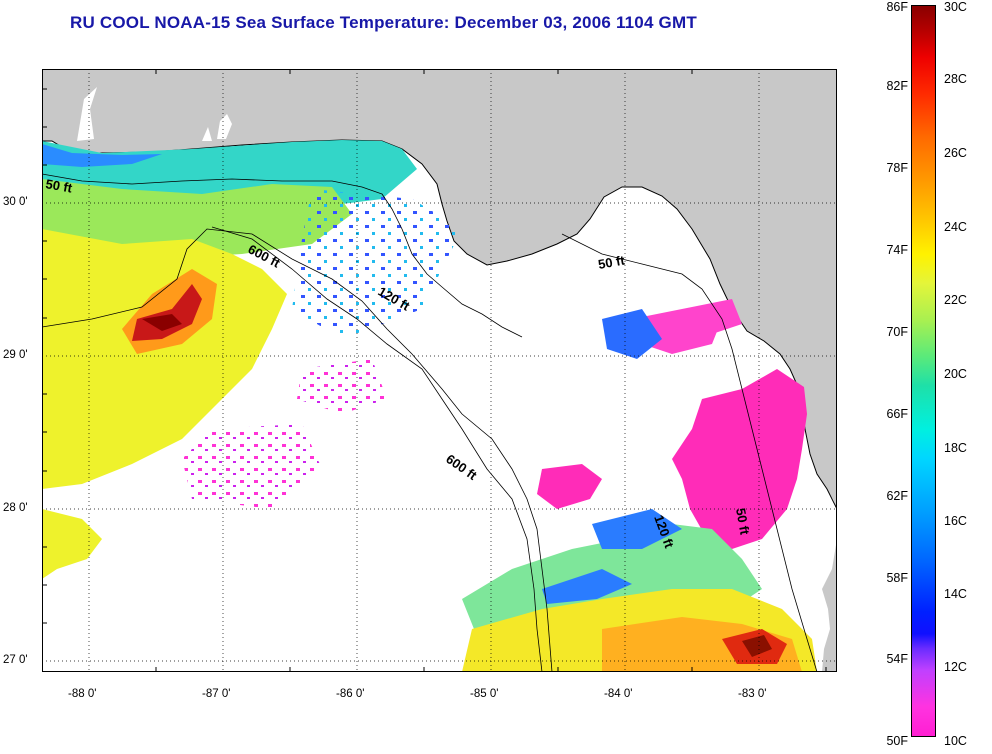 Image resolution: width=992 pixels, height=754 pixels. I want to click on sst-blue-nw, so click(632, 334).